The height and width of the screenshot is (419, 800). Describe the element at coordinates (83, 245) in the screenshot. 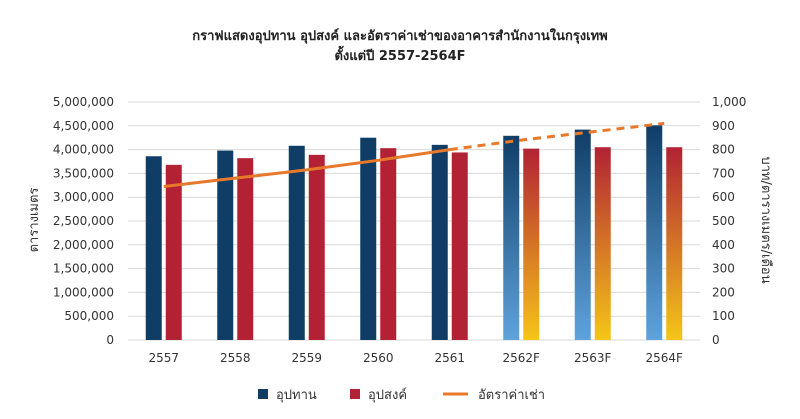

I see `left-tick-label: 2,000,000` at that location.